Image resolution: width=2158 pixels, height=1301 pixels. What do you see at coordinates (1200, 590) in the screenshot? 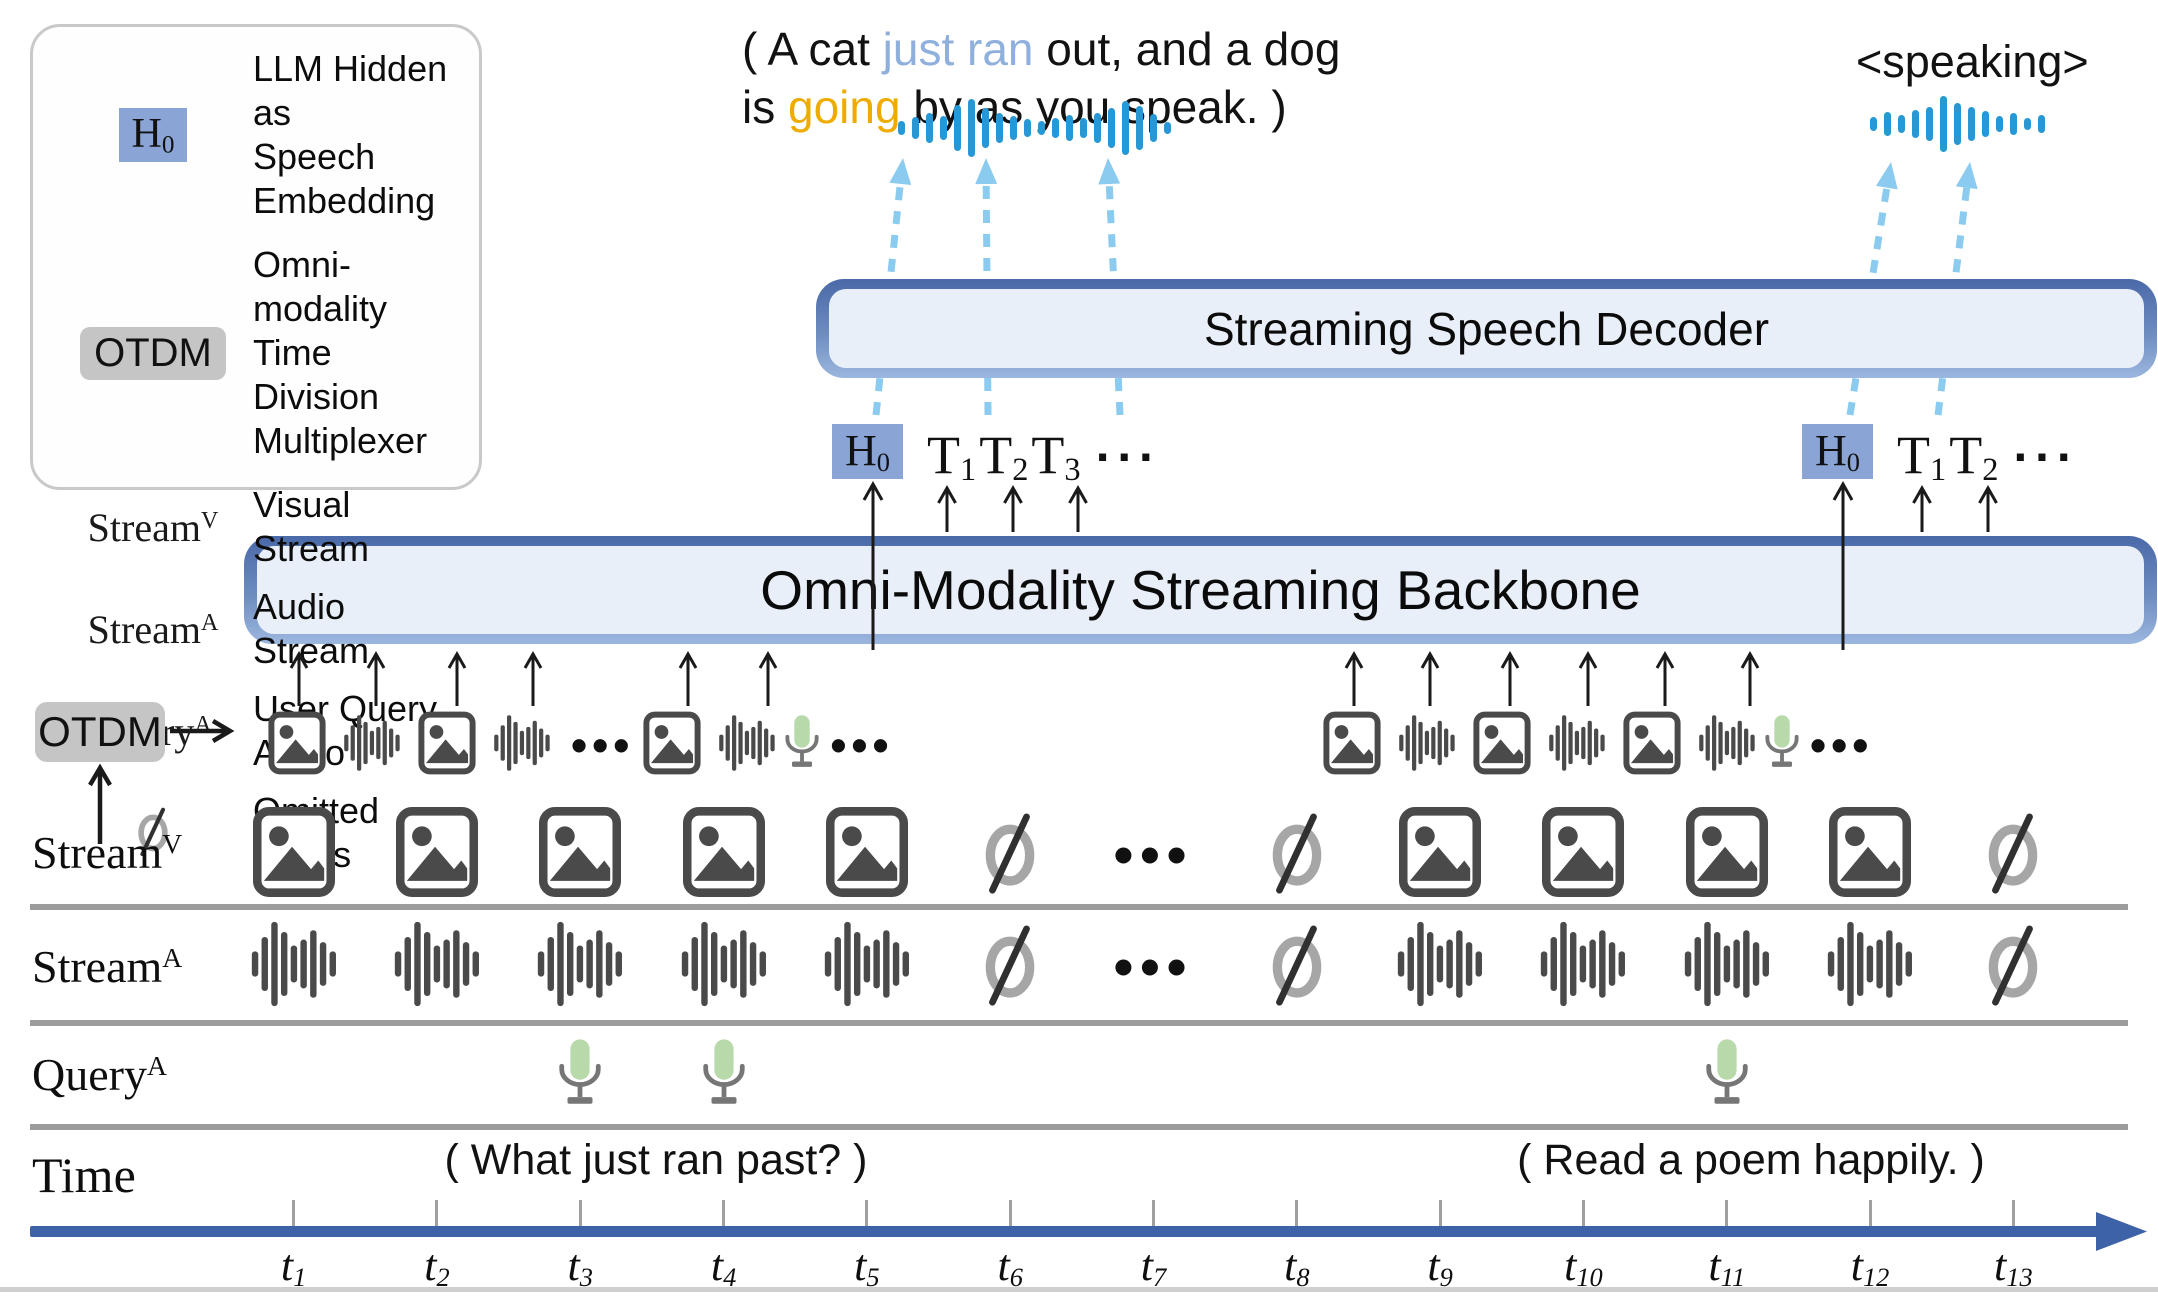
I see `omni-modality-backbone-label: Omni-Modality Streaming Backbone` at bounding box center [1200, 590].